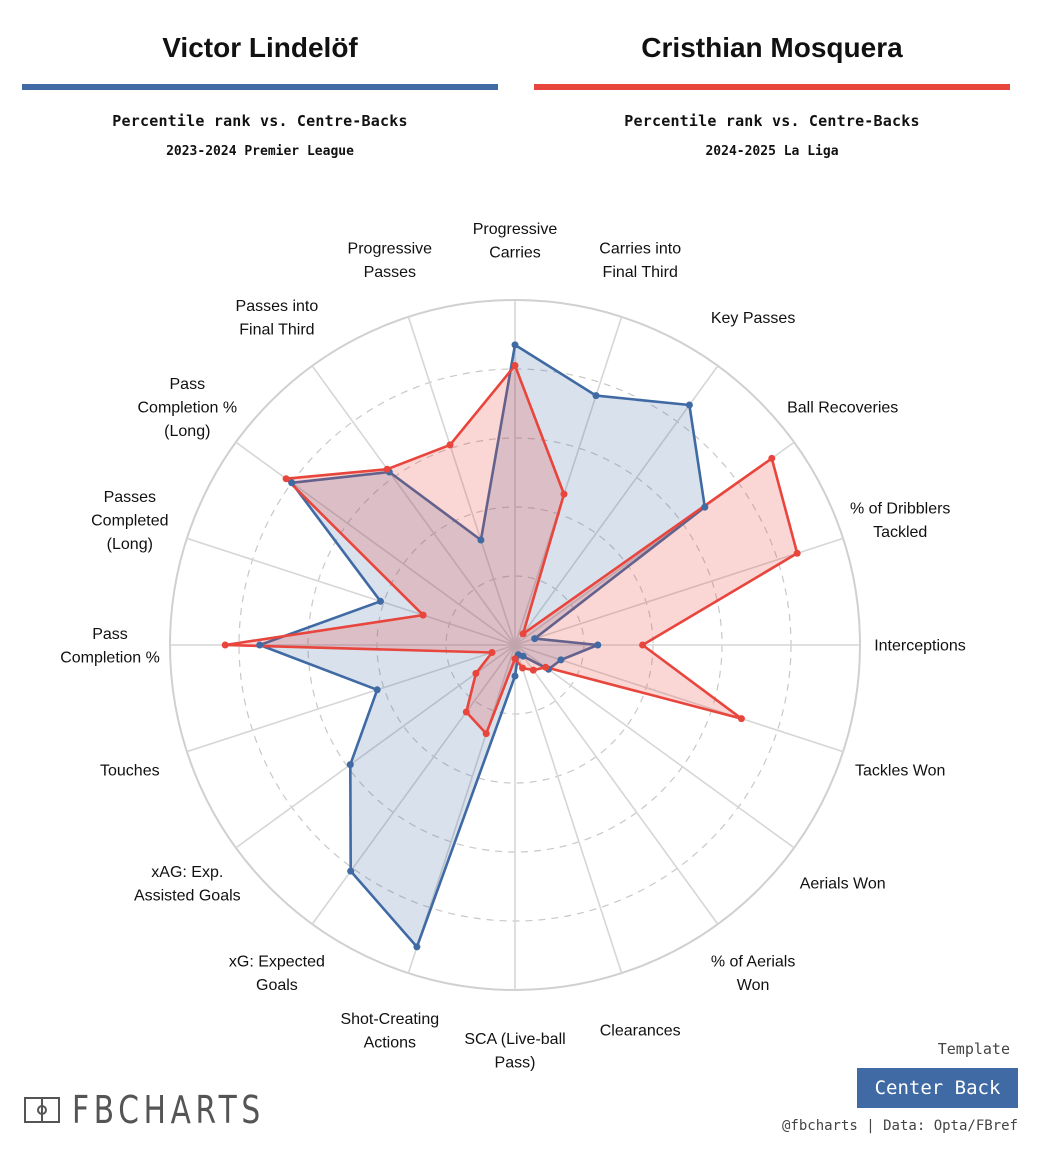 This screenshot has height=1150, width=1064. I want to click on subtitle-right: Percentile rank vs. Centre-Backs, so click(772, 121).